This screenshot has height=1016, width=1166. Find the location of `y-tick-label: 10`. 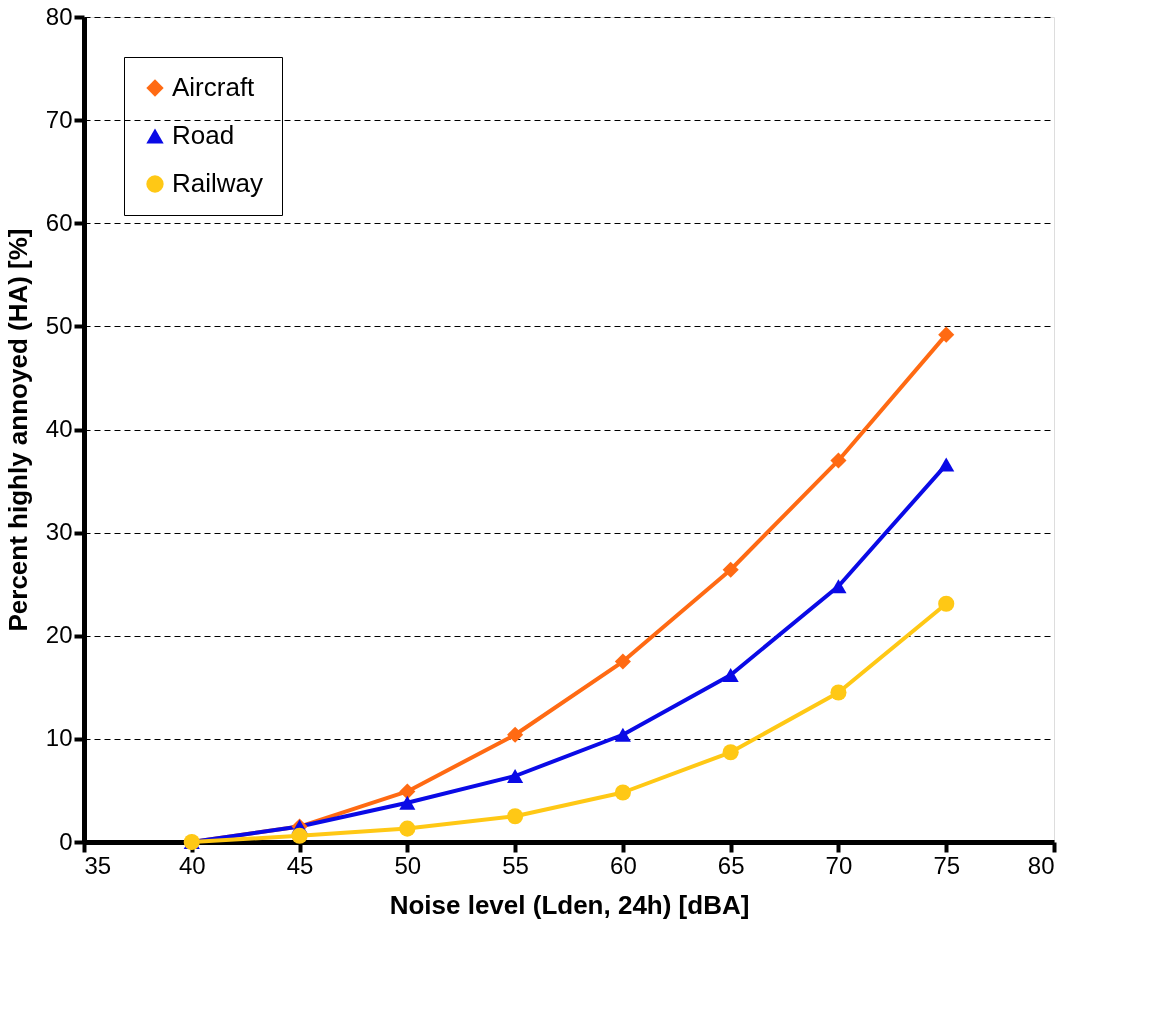

y-tick-label: 10 is located at coordinates (59, 738).